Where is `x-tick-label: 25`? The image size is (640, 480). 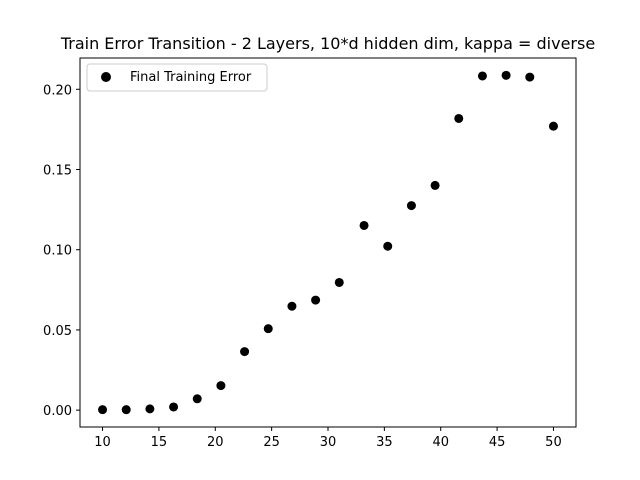
x-tick-label: 25 is located at coordinates (271, 442).